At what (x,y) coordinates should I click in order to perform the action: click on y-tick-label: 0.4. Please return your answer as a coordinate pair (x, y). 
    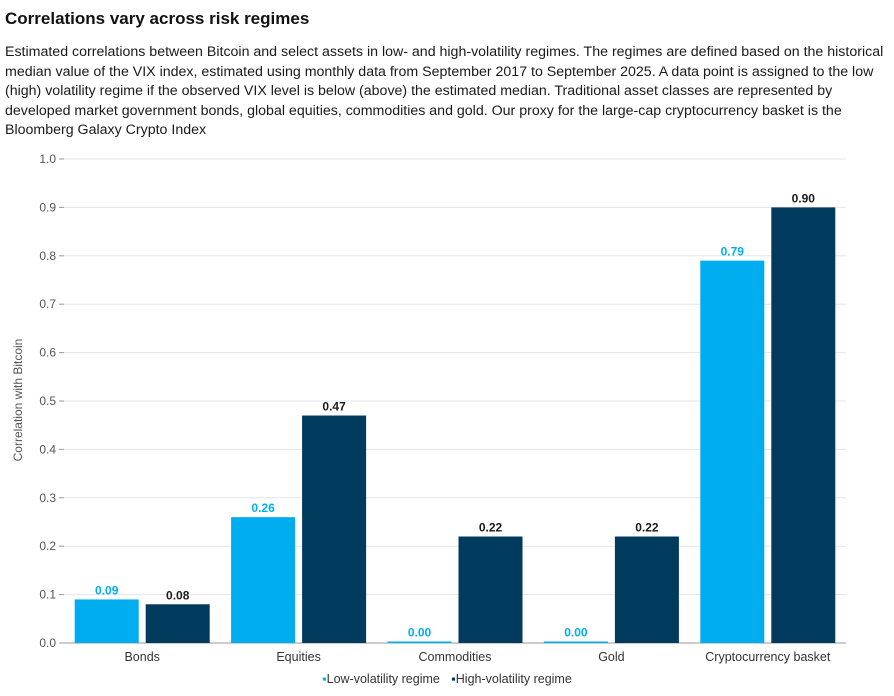
    Looking at the image, I should click on (47, 449).